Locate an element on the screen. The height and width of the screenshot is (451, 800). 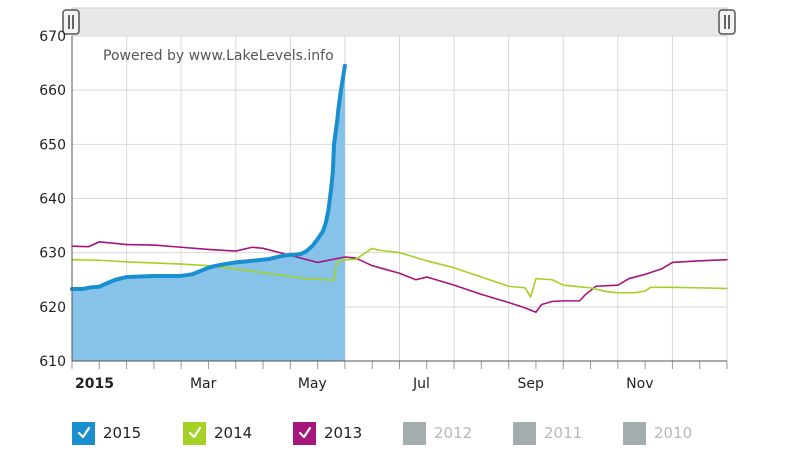
legend-label: 2010 is located at coordinates (673, 433).